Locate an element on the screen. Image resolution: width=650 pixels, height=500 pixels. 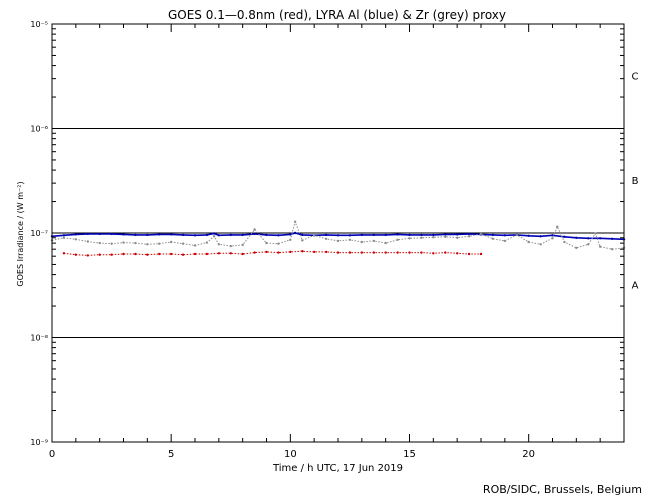
credit-text: ROB/SIDC, Brussels, Belgium is located at coordinates (562, 489).